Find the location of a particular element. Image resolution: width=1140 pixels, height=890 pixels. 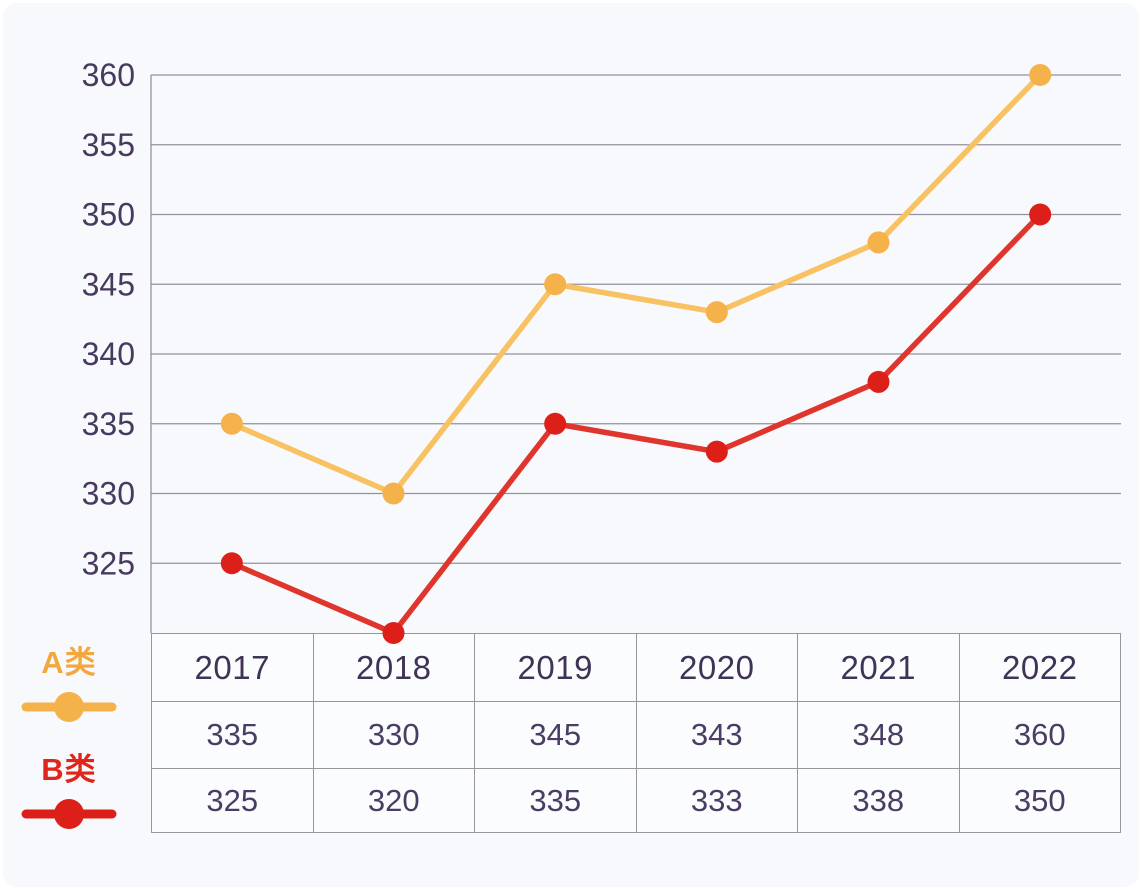

y-tick-label-355: 355 is located at coordinates (108, 145).